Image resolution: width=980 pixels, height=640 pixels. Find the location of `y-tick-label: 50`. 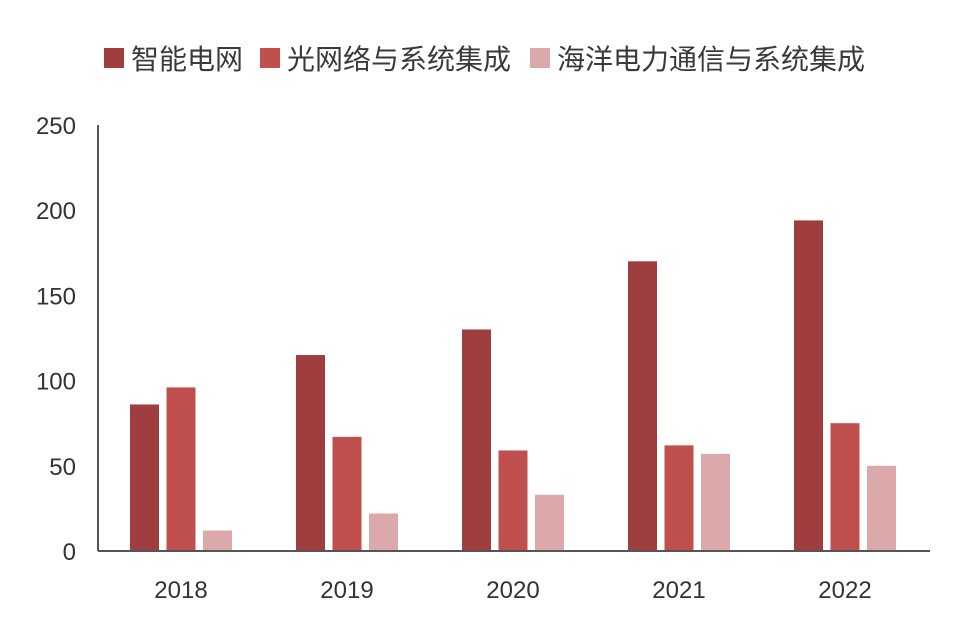

y-tick-label: 50 is located at coordinates (62, 467).